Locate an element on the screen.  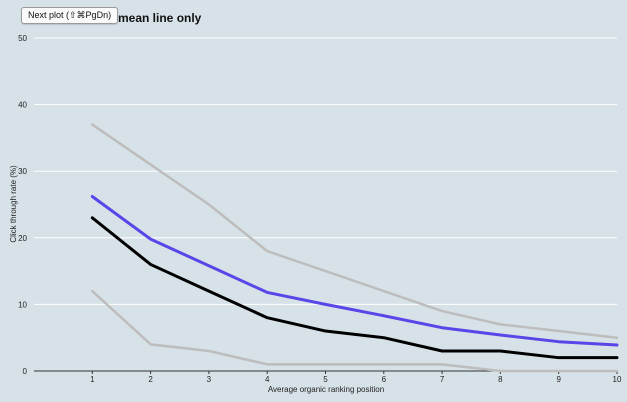
x-tick-label: 4 is located at coordinates (267, 379).